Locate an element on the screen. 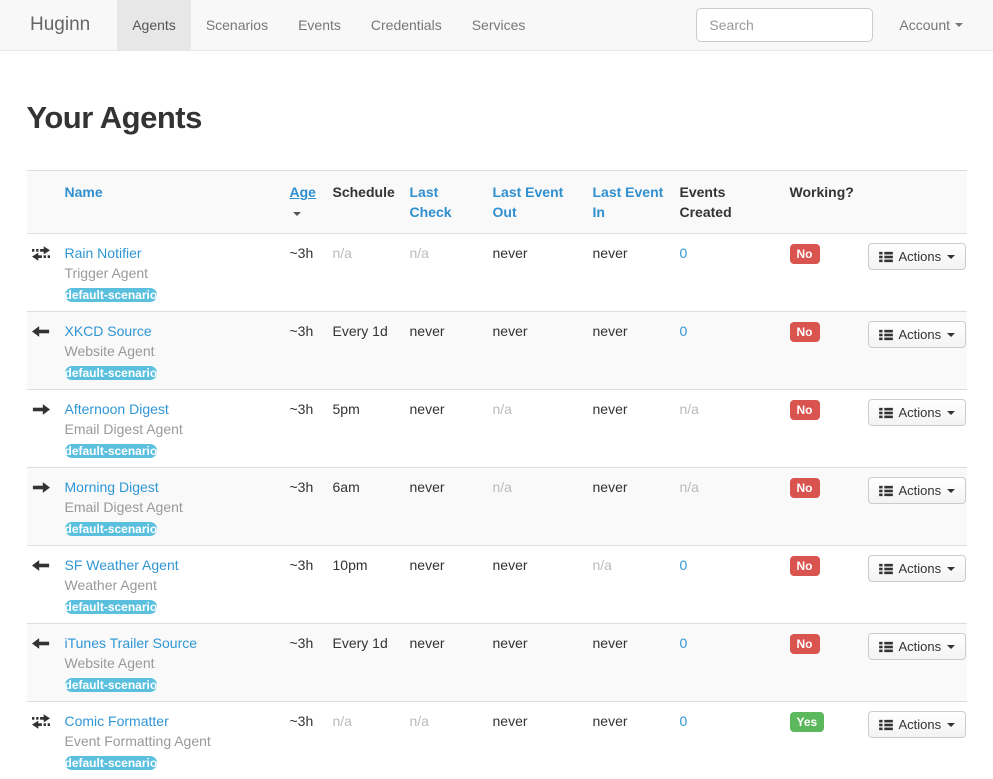 This screenshot has width=993, height=779. agent-name-link: Rain Notifier is located at coordinates (103, 253).